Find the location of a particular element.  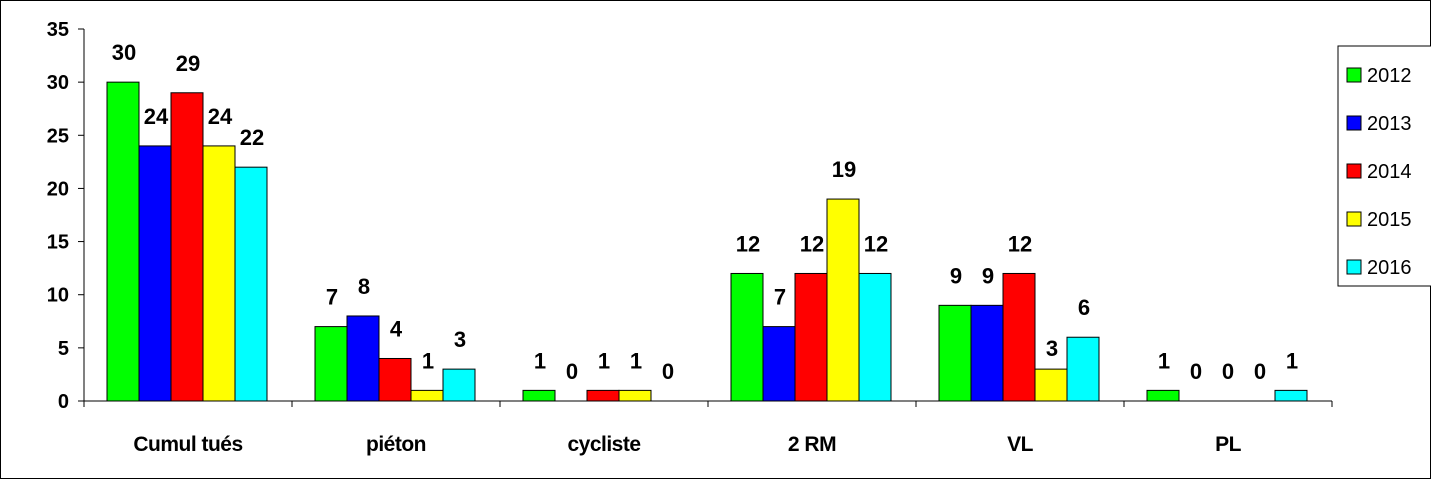

data-label: 30 is located at coordinates (124, 52).